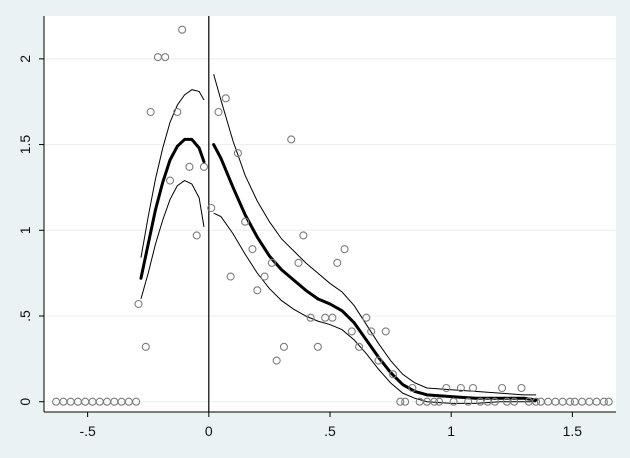 This screenshot has width=630, height=458. What do you see at coordinates (451, 431) in the screenshot?
I see `x-tick-label-3: 1` at bounding box center [451, 431].